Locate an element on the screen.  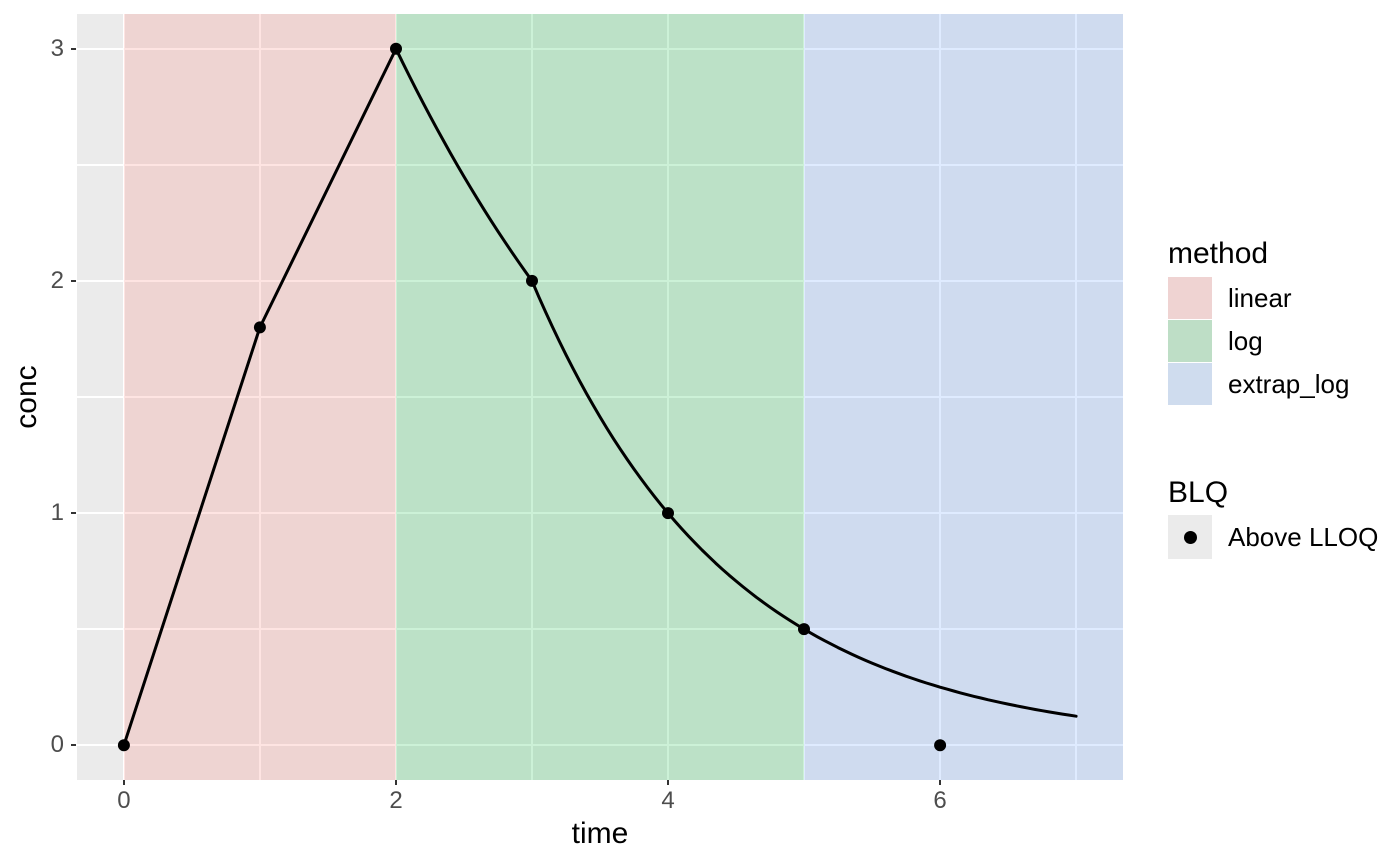
legend-label-above-lloq: Above LLOQ is located at coordinates (1303, 536).